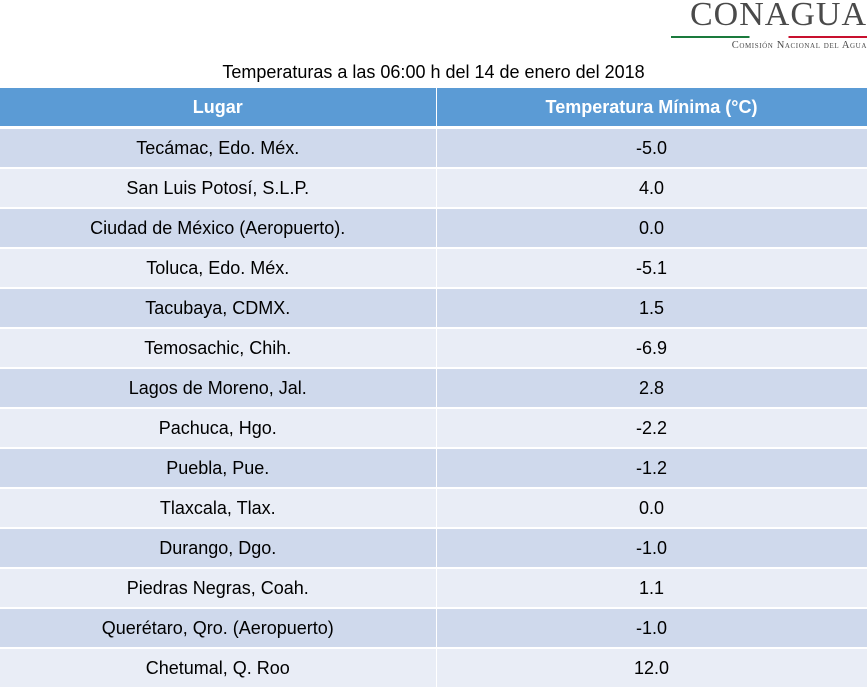 This screenshot has height=690, width=867. What do you see at coordinates (218, 588) in the screenshot?
I see `place-cell: Piedras Negras, Coah.` at bounding box center [218, 588].